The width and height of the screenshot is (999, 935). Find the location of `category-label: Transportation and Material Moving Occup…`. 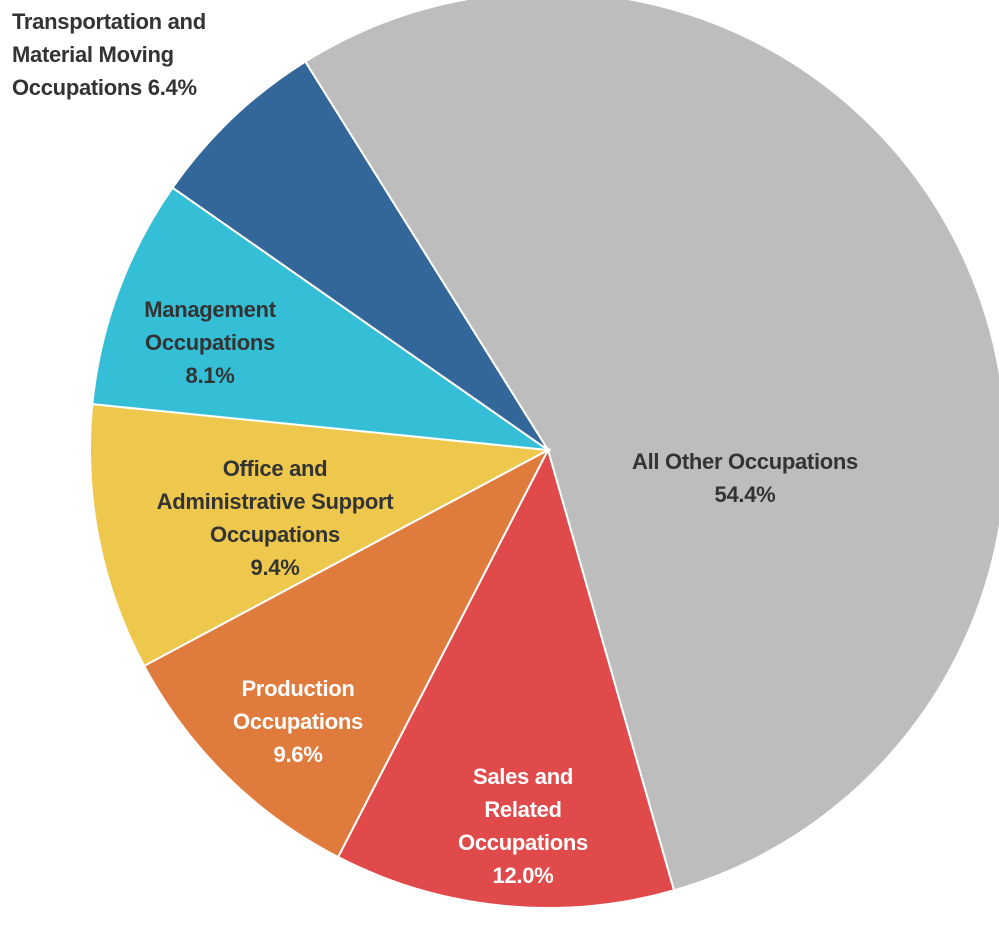

category-label: Transportation and Material Moving Occup… is located at coordinates (109, 54).